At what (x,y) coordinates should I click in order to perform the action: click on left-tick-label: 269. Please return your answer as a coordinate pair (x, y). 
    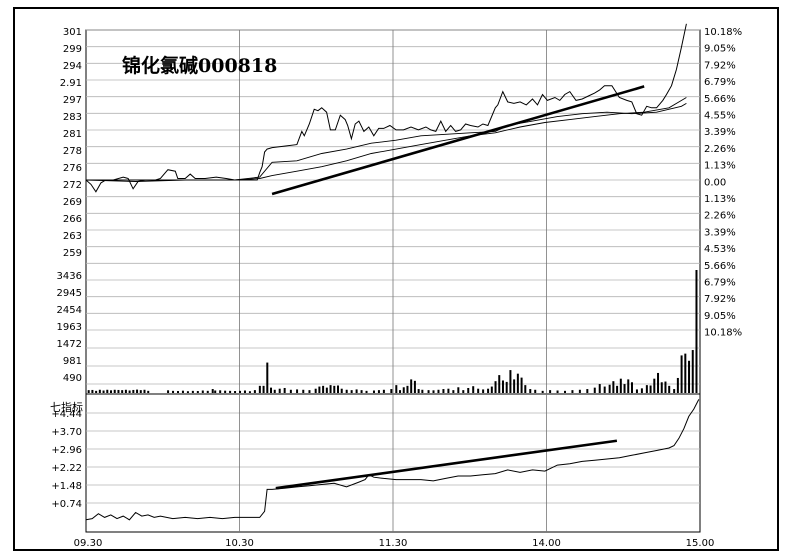
    Looking at the image, I should click on (72, 202).